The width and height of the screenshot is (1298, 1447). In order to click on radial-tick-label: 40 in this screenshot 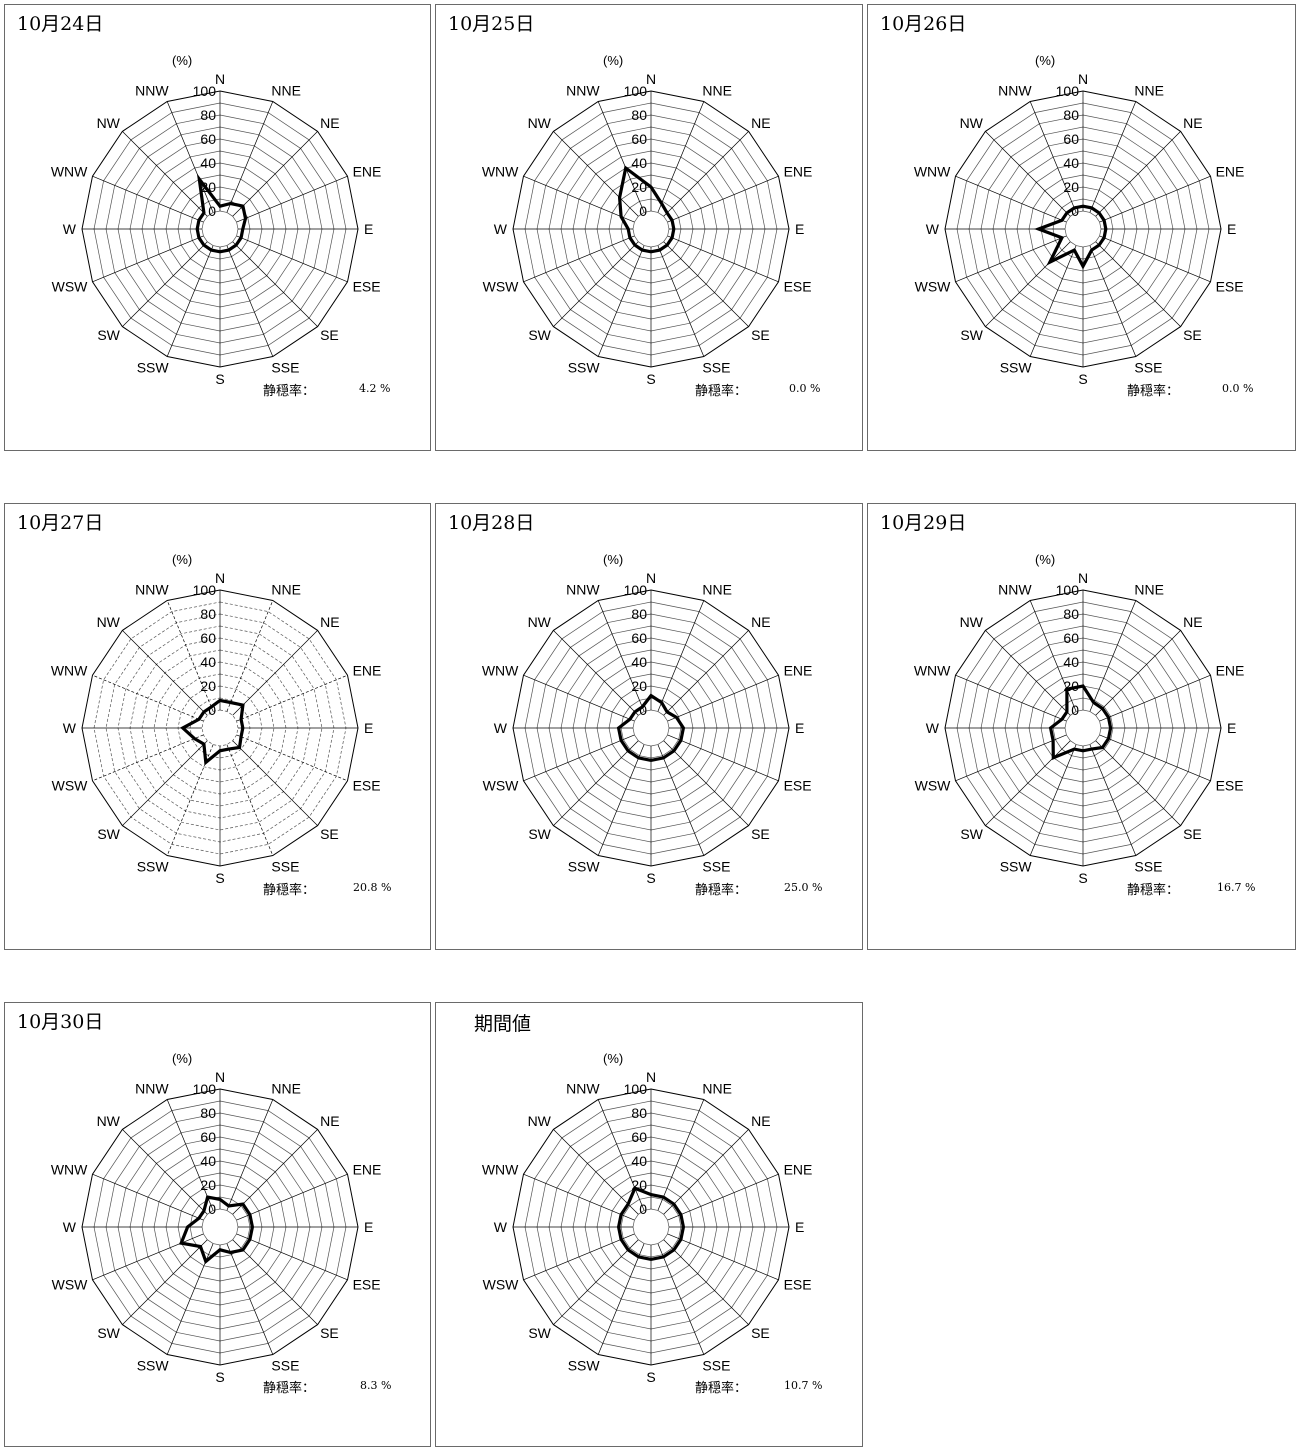, I will do `click(1071, 662)`.